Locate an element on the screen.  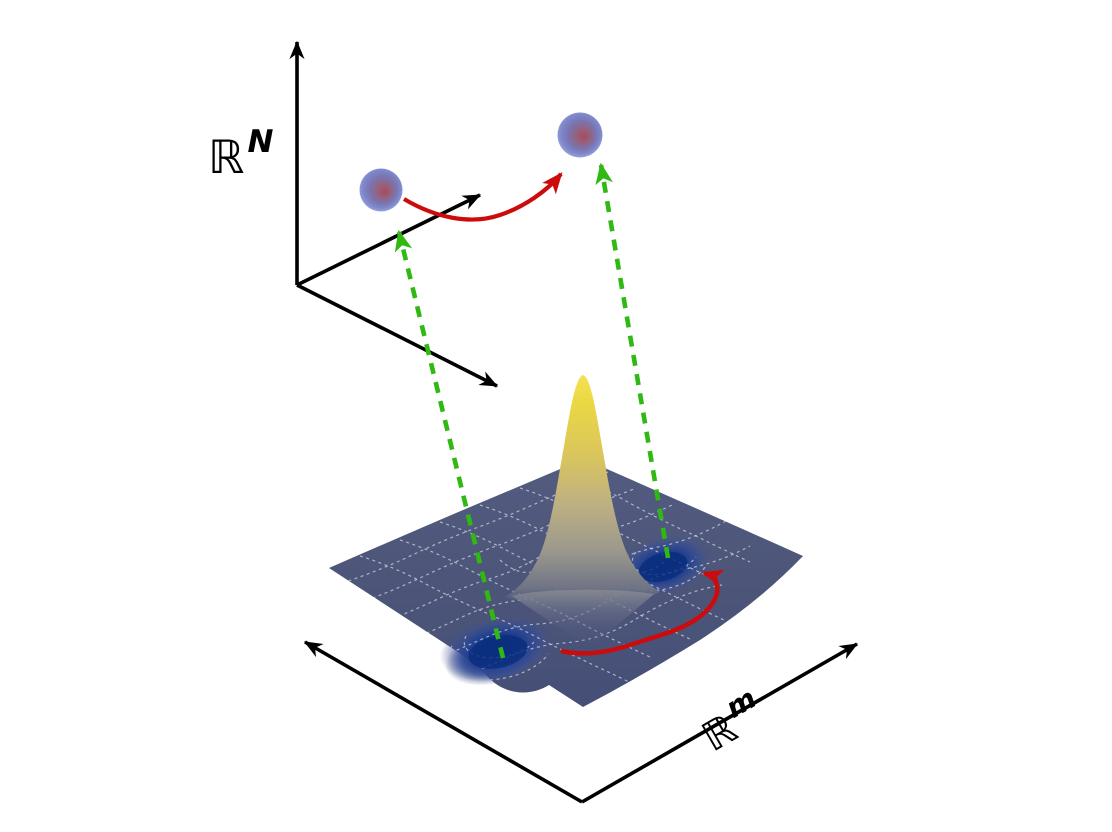
ambient-path-arrow is located at coordinates (482, 197).